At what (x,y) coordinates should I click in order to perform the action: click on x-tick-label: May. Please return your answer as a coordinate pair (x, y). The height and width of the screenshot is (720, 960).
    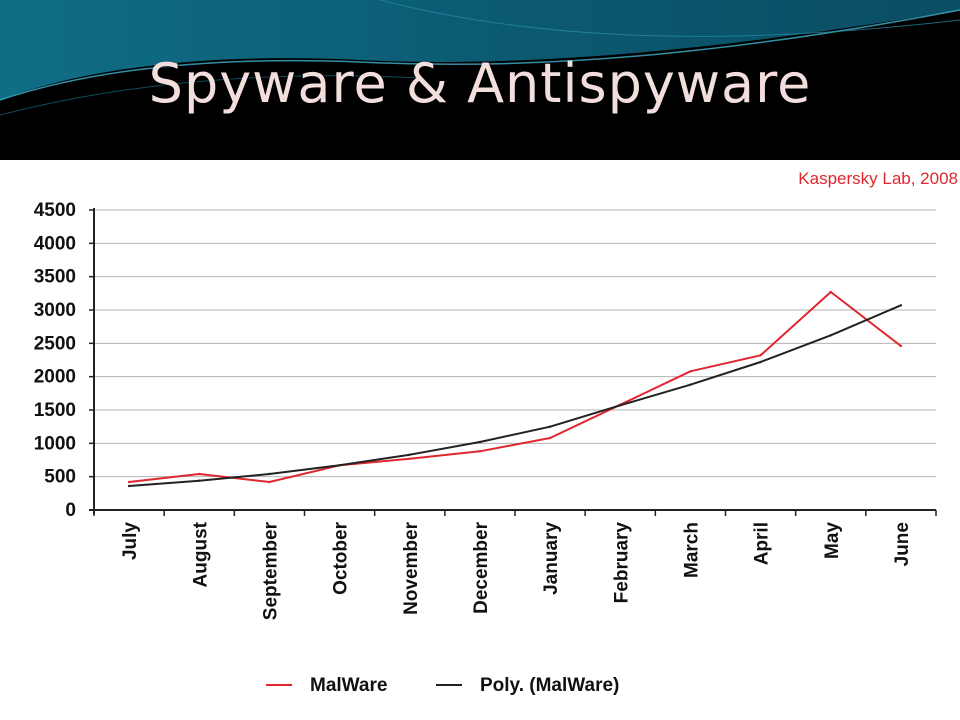
    Looking at the image, I should click on (832, 540).